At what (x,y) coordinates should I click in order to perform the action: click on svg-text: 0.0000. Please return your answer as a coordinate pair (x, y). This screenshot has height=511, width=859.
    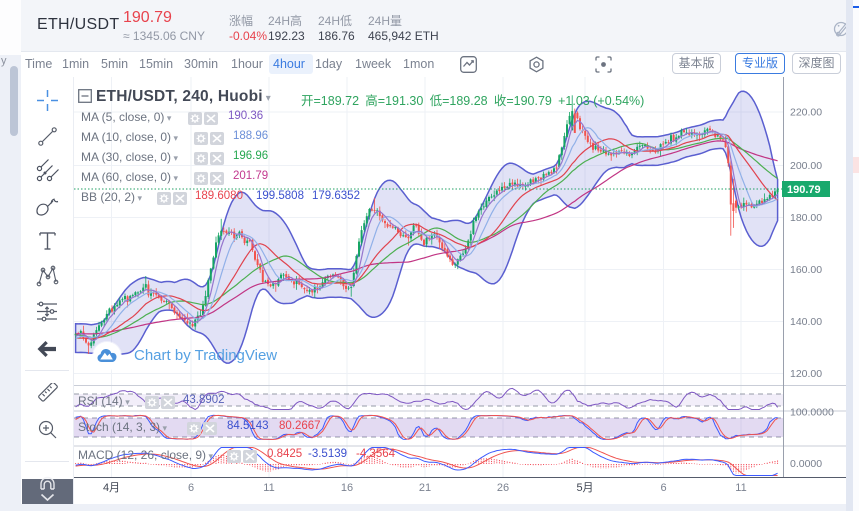
    Looking at the image, I should click on (806, 464).